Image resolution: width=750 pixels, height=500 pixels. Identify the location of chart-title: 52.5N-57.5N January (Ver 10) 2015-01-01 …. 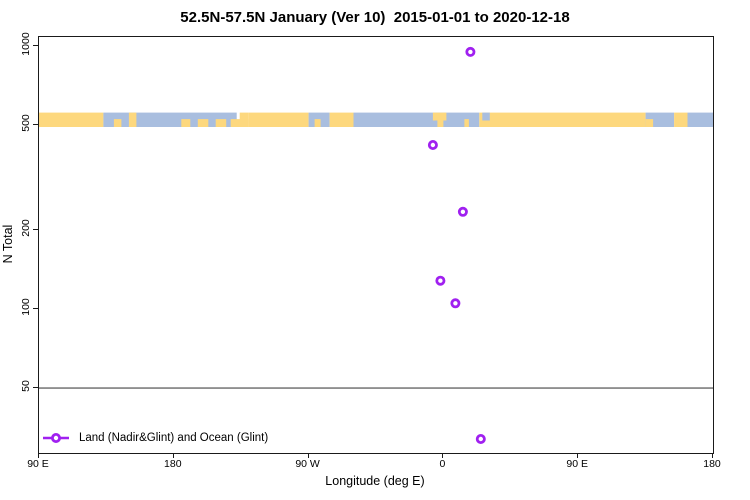
(375, 17).